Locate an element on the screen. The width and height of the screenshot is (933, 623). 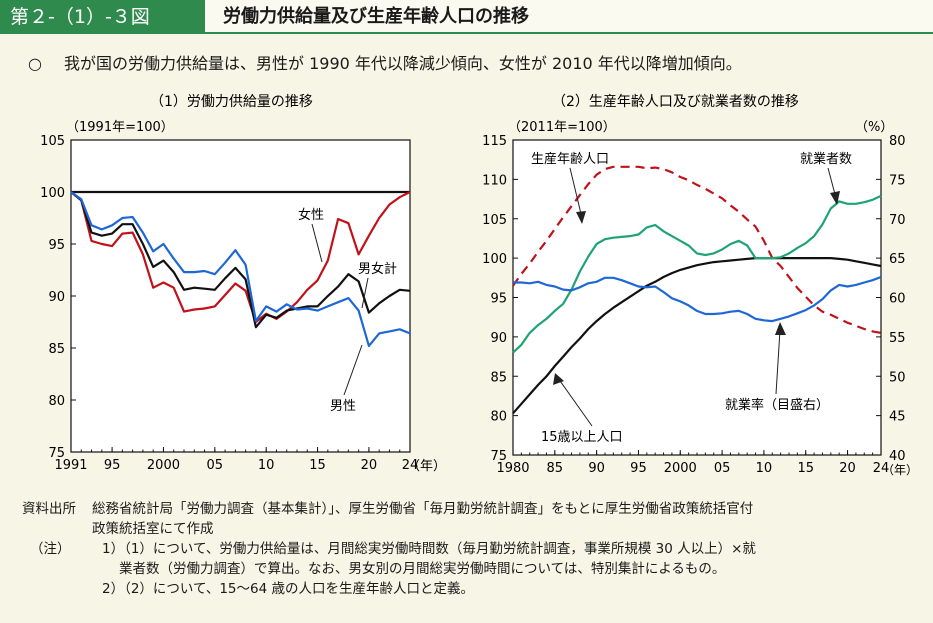
chart1-ytick-label: 105 is located at coordinates (52, 141).